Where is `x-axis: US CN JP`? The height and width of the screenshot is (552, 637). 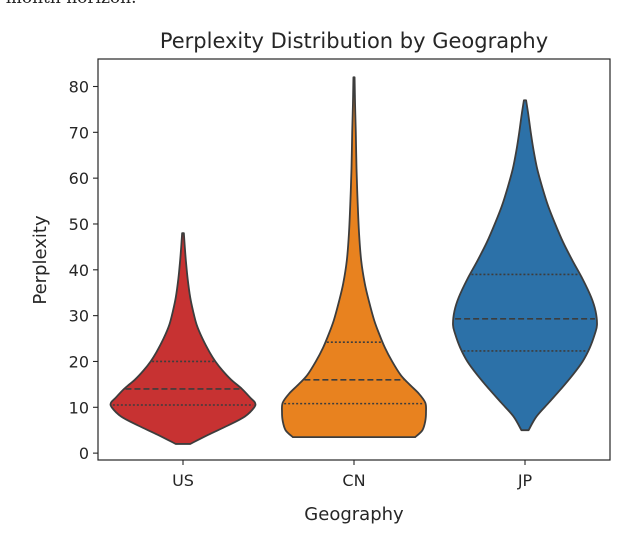 x-axis: US CN JP is located at coordinates (352, 475).